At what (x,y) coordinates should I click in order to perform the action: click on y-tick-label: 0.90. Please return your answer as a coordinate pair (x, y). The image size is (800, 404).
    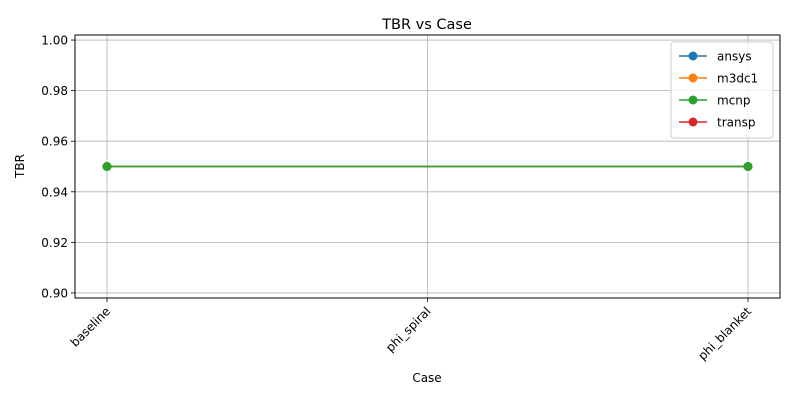
    Looking at the image, I should click on (54, 293).